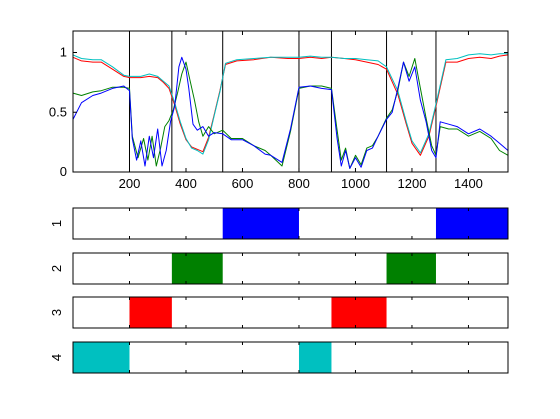  I want to click on x-tick-label: 400, so click(186, 183).